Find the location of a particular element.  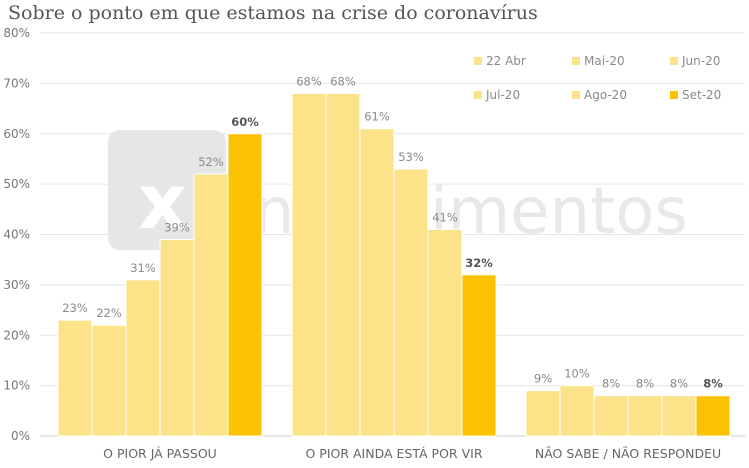

data-label: 61% is located at coordinates (377, 117).